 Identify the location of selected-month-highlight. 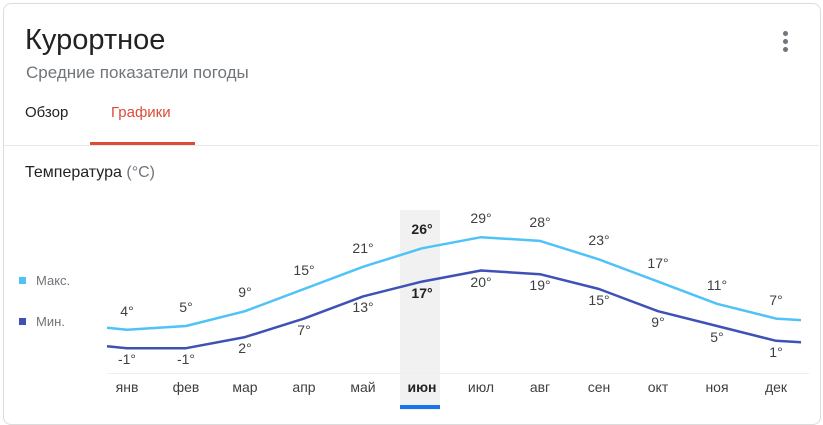
(420, 310).